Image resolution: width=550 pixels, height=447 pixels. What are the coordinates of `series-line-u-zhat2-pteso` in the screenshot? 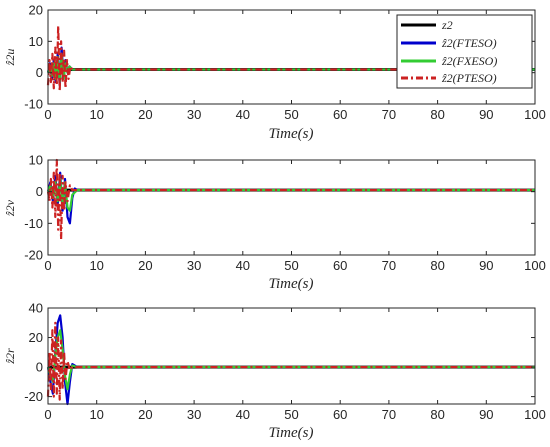 It's located at (290, 58).